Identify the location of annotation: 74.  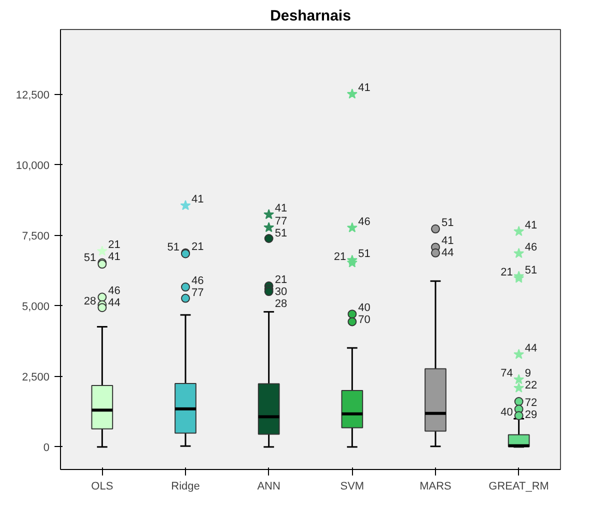
(506, 374).